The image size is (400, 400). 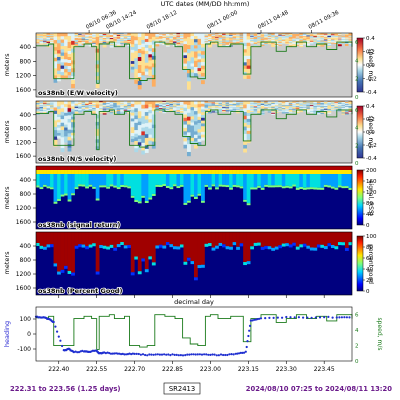 I want to click on panel-pg-label: os38nb (Percent Good), so click(x=80, y=291).